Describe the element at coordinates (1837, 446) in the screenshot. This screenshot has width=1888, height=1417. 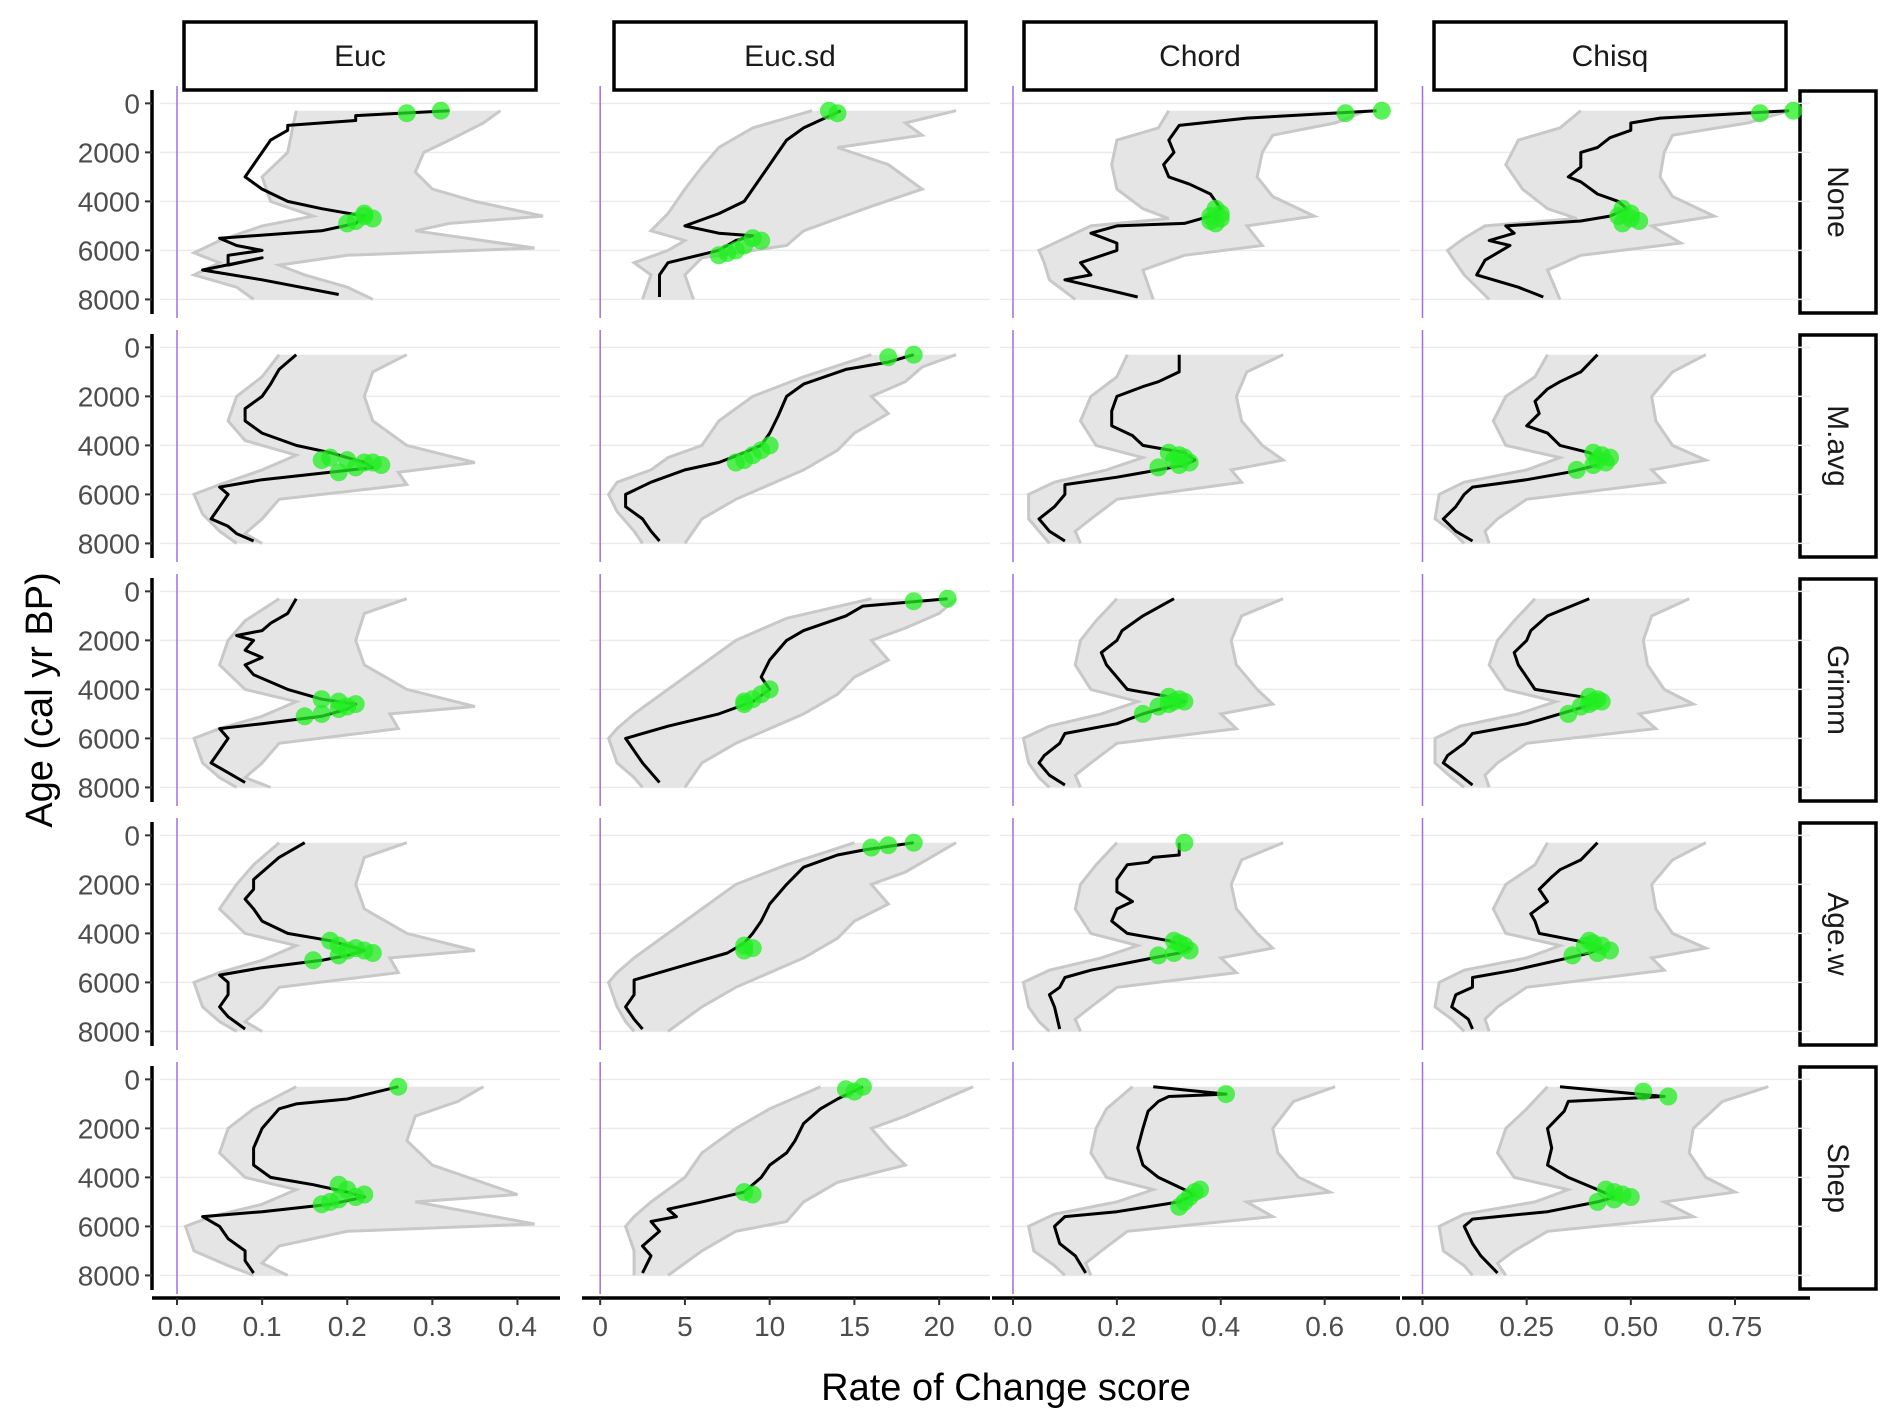
I see `row-strip-label: M.avg` at that location.